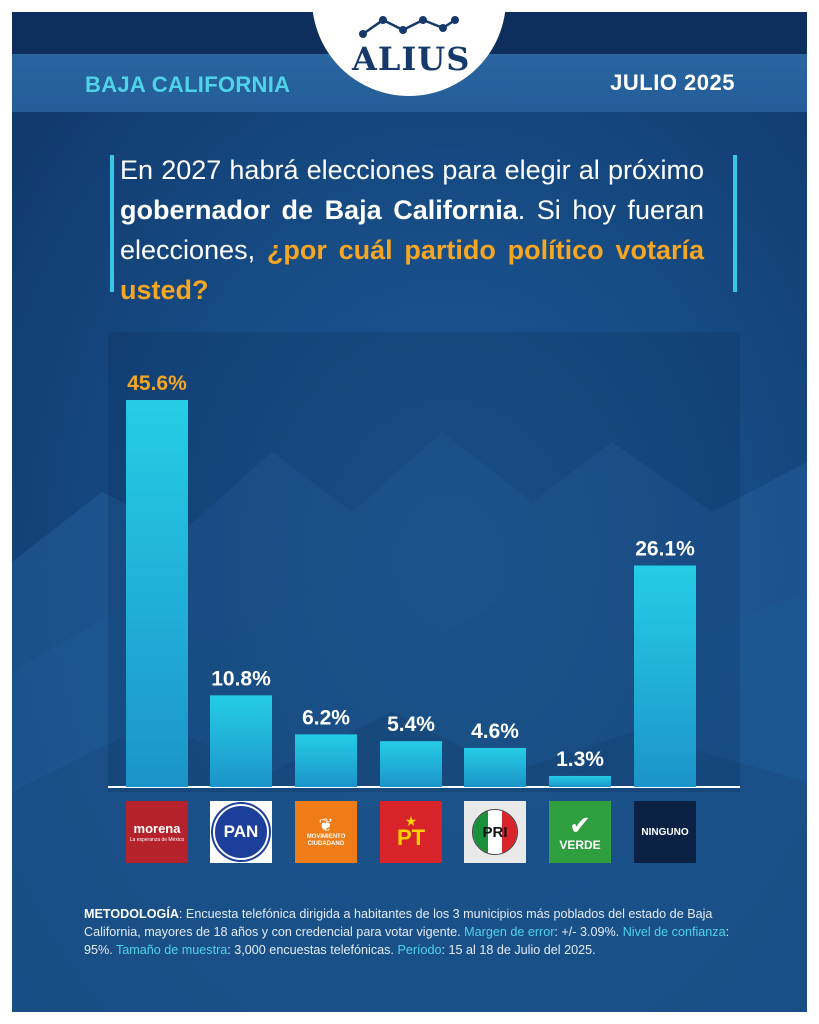 Image resolution: width=819 pixels, height=1024 pixels. What do you see at coordinates (188, 84) in the screenshot?
I see `region-label: BAJA CALIFORNIA` at bounding box center [188, 84].